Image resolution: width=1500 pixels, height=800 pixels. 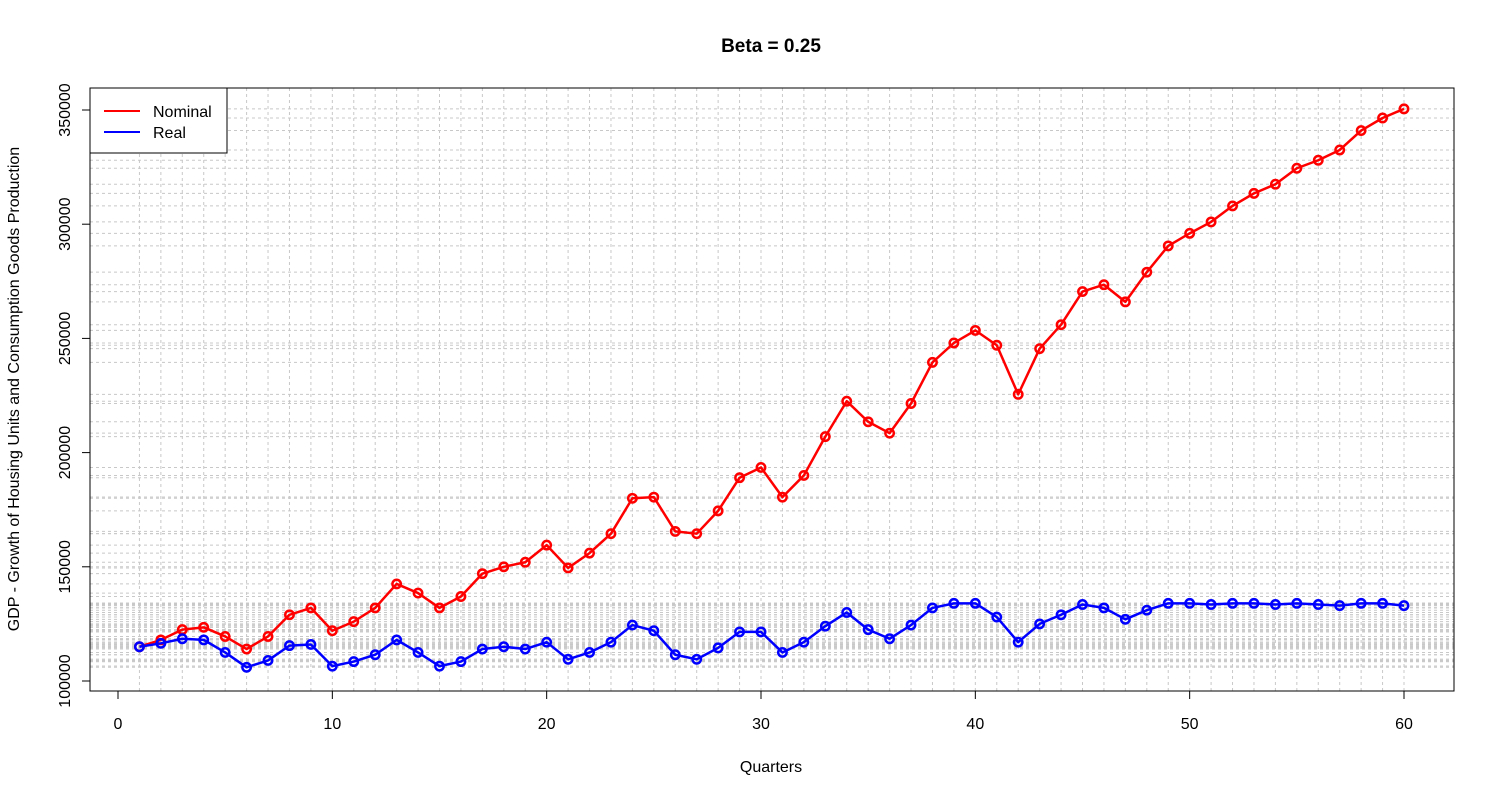 What do you see at coordinates (547, 724) in the screenshot?
I see `x-tick-label: 20` at bounding box center [547, 724].